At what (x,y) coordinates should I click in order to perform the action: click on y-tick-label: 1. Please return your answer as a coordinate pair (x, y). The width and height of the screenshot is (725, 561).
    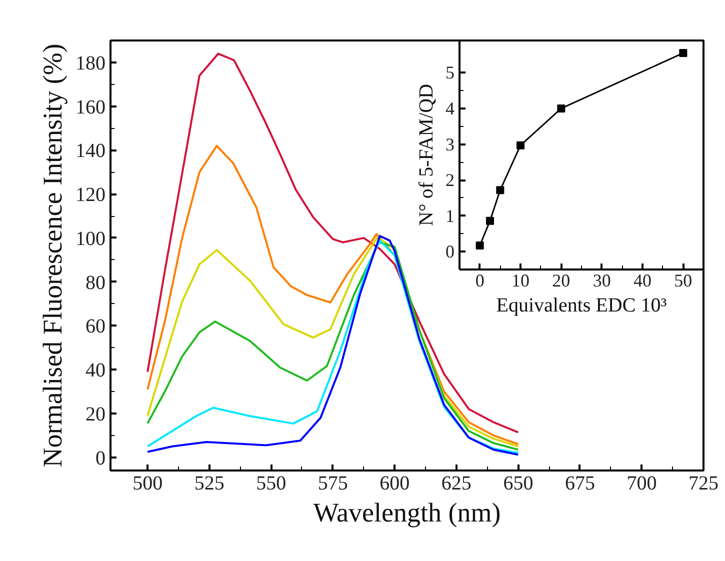
    Looking at the image, I should click on (450, 216).